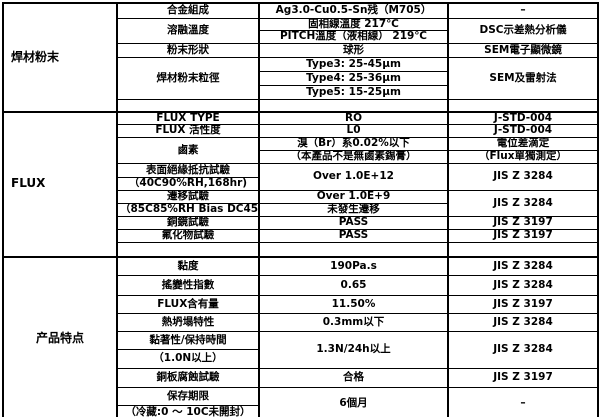 The image size is (600, 417). Describe the element at coordinates (353, 197) in the screenshot. I see `value-cell: Over 1.0E+9` at that location.